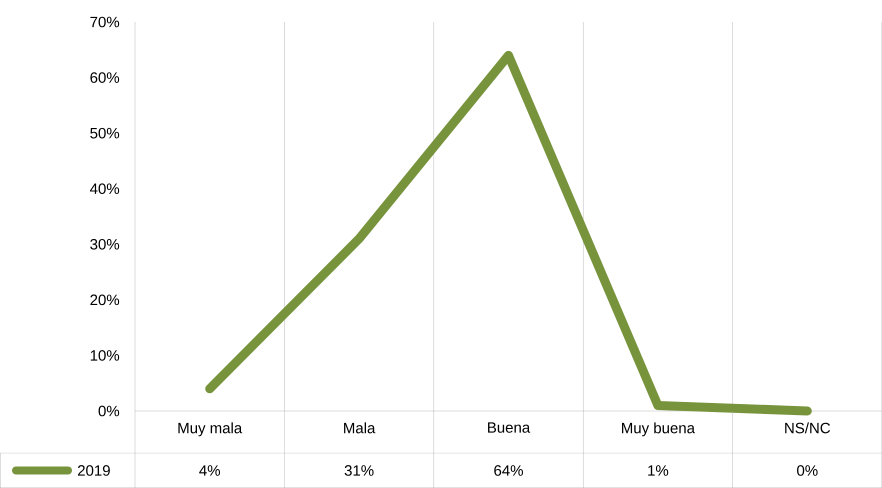 This screenshot has width=882, height=488. I want to click on y-tick-label: 40%, so click(105, 188).